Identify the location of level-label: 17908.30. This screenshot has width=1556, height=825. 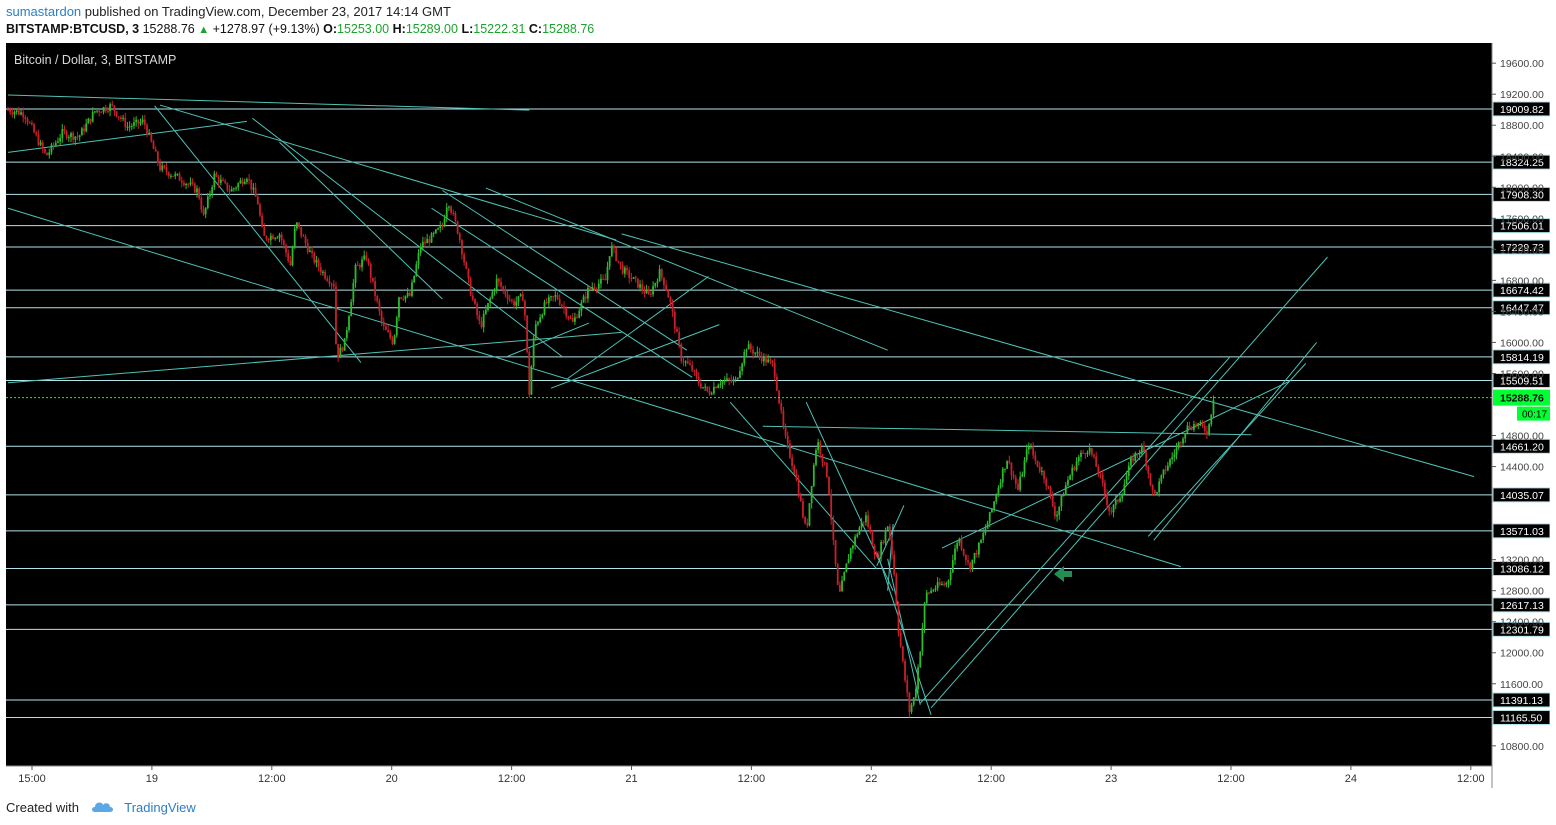
(1522, 195).